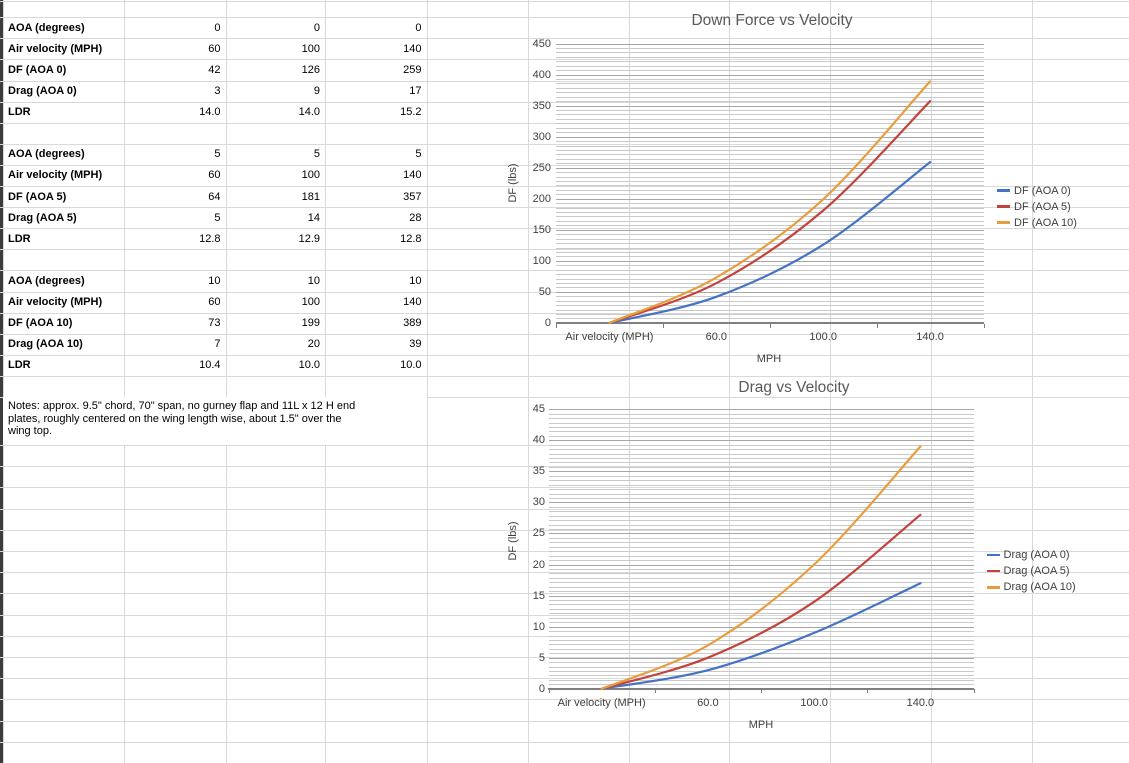  What do you see at coordinates (217, 344) in the screenshot?
I see `table-cell: 7` at bounding box center [217, 344].